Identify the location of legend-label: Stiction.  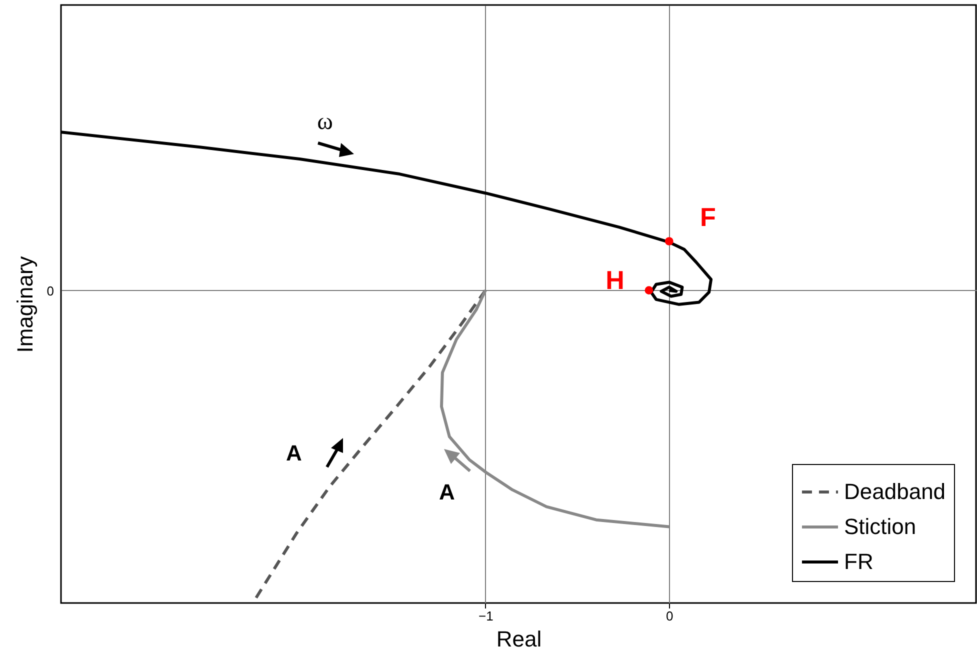
(880, 526).